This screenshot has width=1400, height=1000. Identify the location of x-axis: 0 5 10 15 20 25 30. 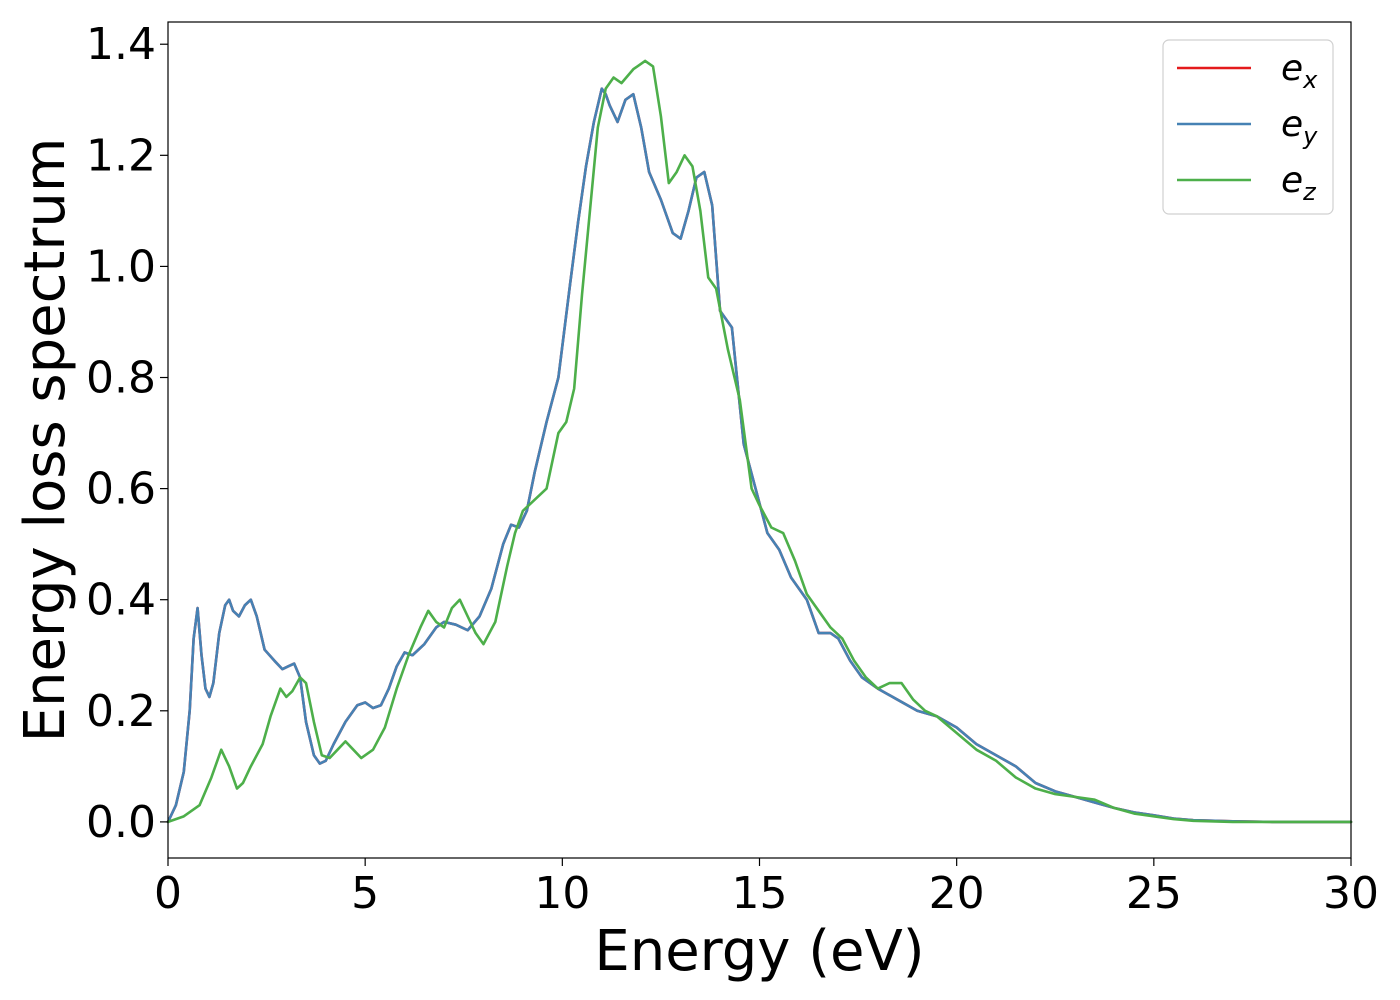
(766, 888).